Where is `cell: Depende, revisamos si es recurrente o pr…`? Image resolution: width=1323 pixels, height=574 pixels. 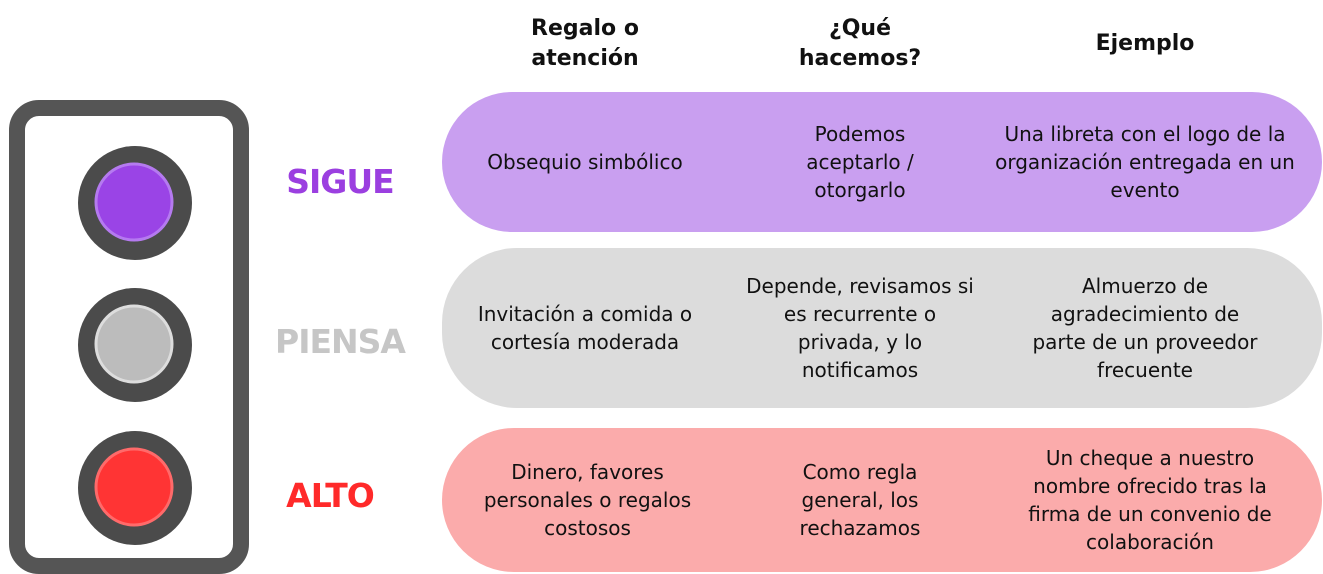
cell: Depende, revisamos si es recurrente o pr… is located at coordinates (860, 328).